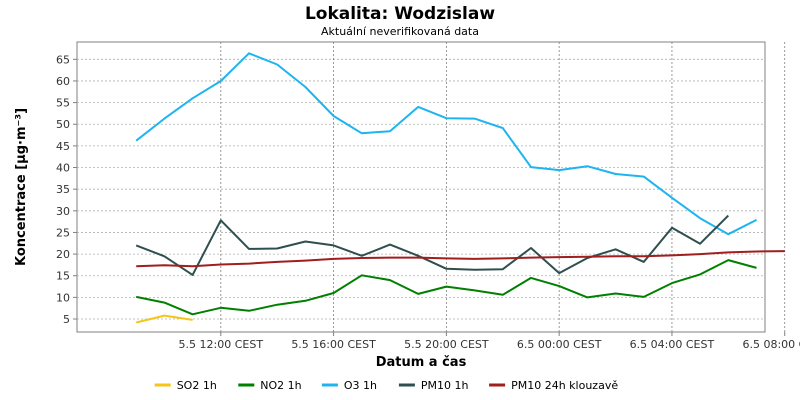  What do you see at coordinates (63, 81) in the screenshot?
I see `y-tick-label: 60` at bounding box center [63, 81].